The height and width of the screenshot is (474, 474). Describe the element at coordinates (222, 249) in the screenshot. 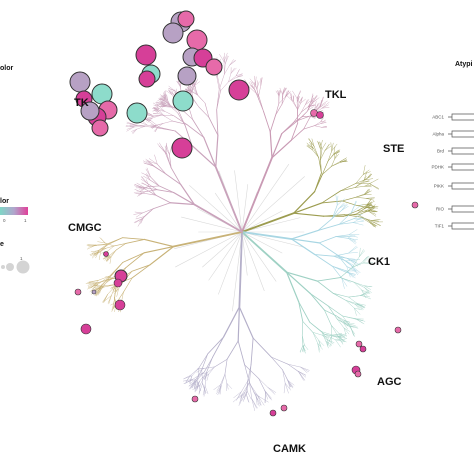

I see `background-branch` at that location.